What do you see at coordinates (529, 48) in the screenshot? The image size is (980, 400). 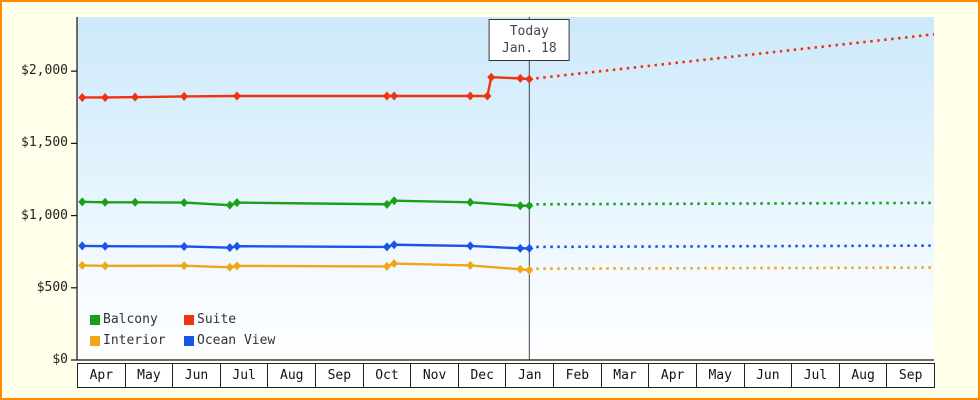 I see `today-label-line2: Jan. 18` at bounding box center [529, 48].